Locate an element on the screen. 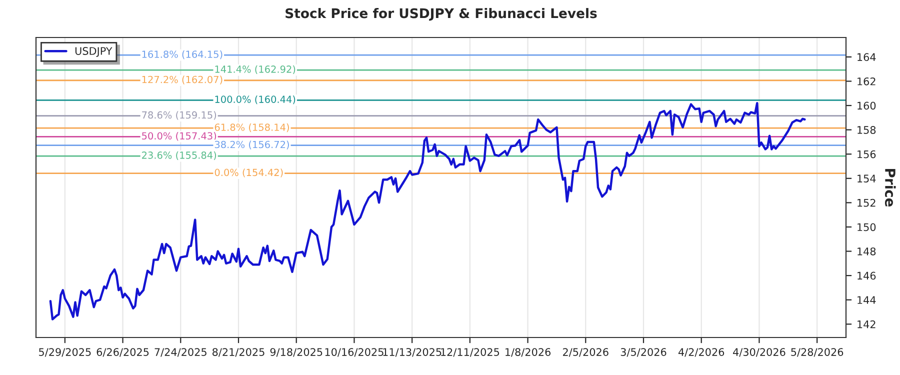 This screenshot has width=900, height=375. y-tick-label: 162 is located at coordinates (867, 81).